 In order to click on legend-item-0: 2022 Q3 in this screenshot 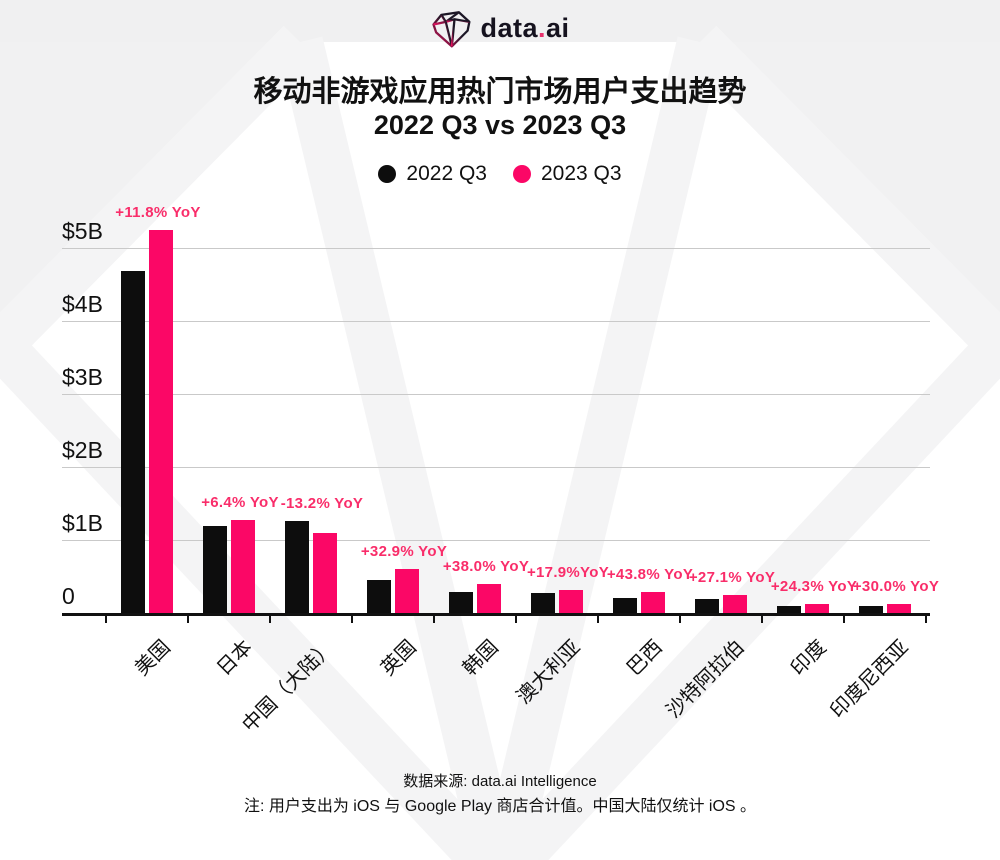, I will do `click(432, 174)`.